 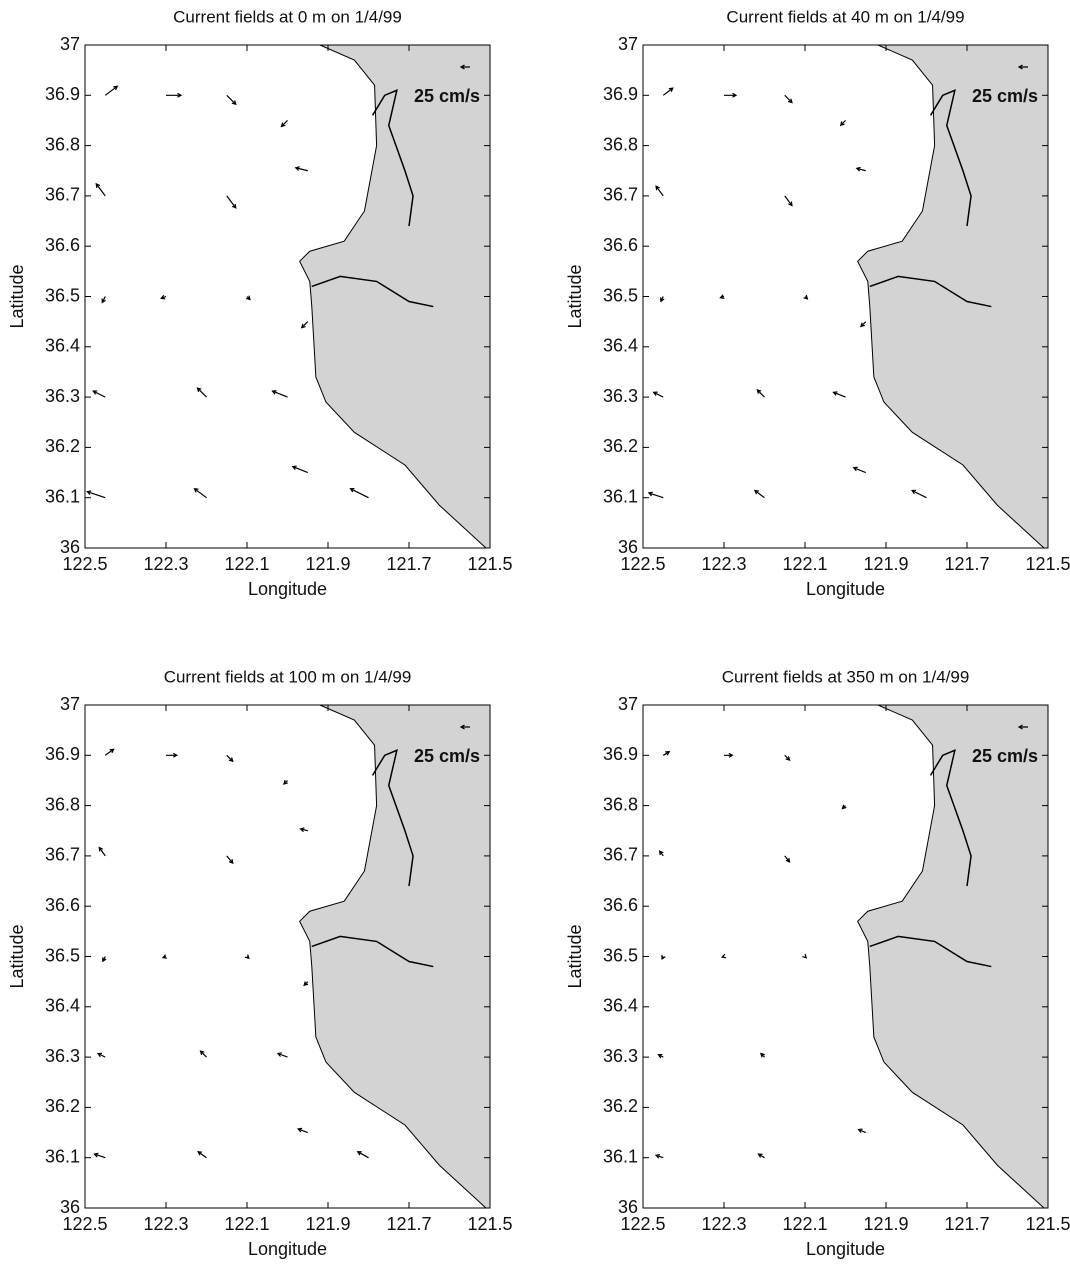 What do you see at coordinates (845, 16) in the screenshot?
I see `chart-title: Current fields at 40 m on 1/4/99` at bounding box center [845, 16].